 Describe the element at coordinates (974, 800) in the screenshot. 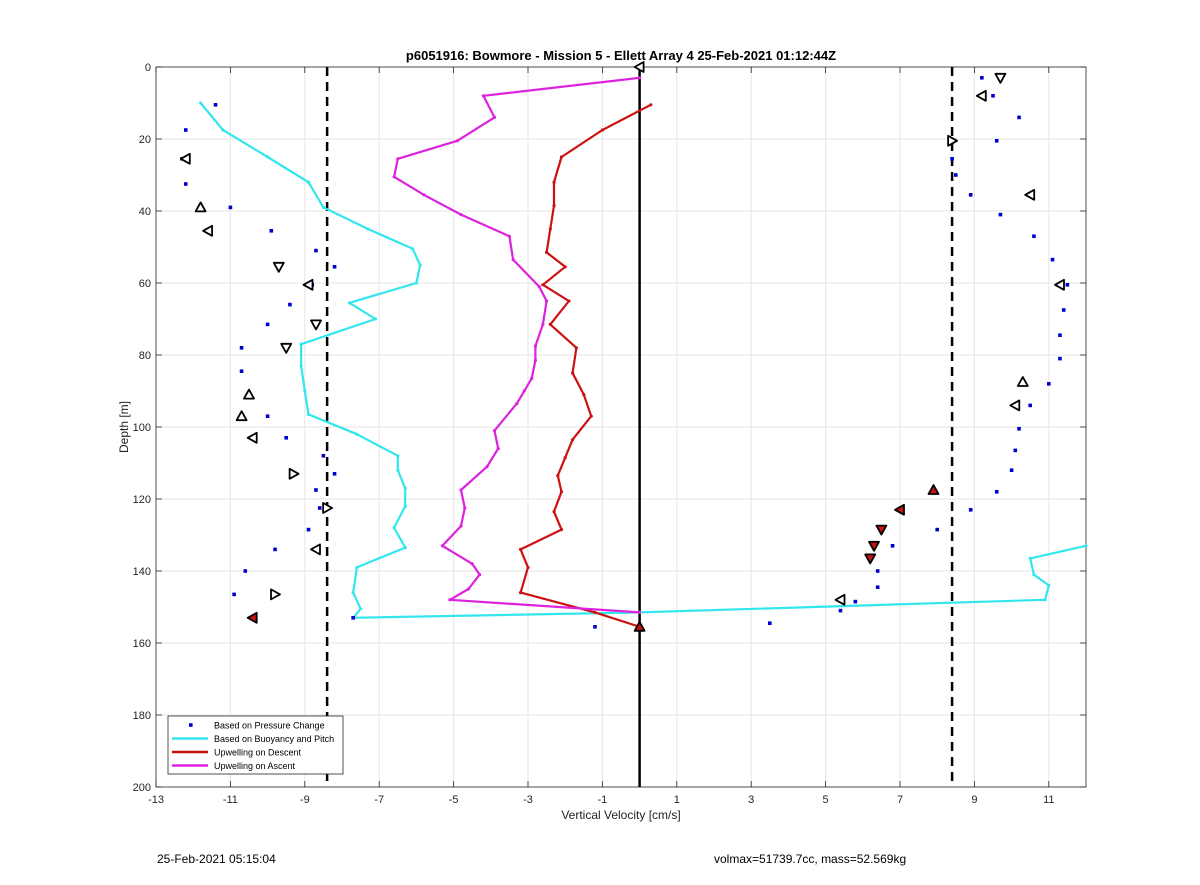

I see `x-tick-label: 9` at that location.